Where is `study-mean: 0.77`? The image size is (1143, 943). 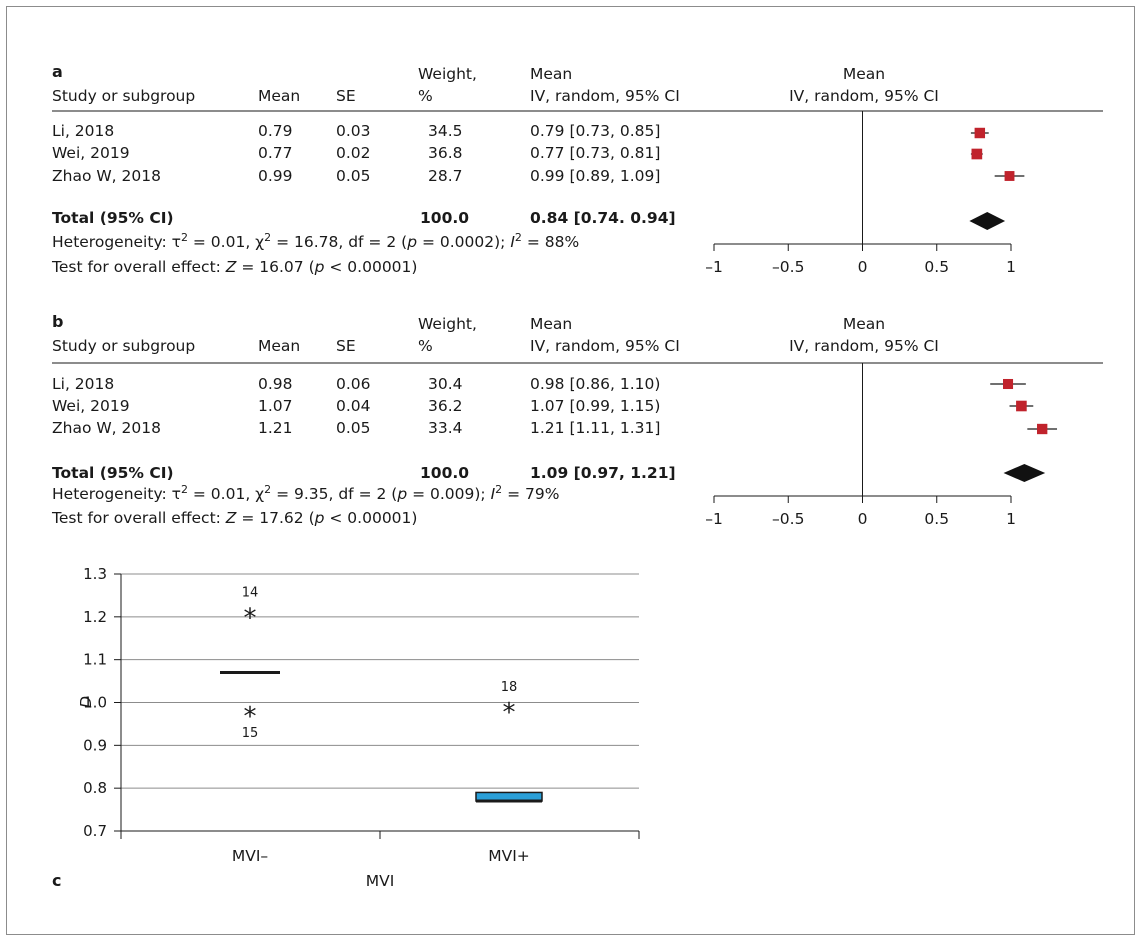 study-mean: 0.77 is located at coordinates (275, 153).